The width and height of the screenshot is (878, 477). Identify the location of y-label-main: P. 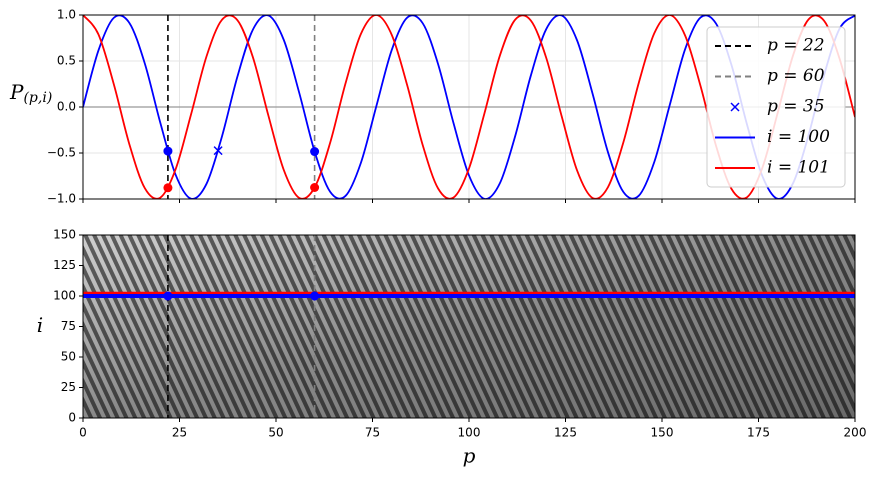
(16, 92).